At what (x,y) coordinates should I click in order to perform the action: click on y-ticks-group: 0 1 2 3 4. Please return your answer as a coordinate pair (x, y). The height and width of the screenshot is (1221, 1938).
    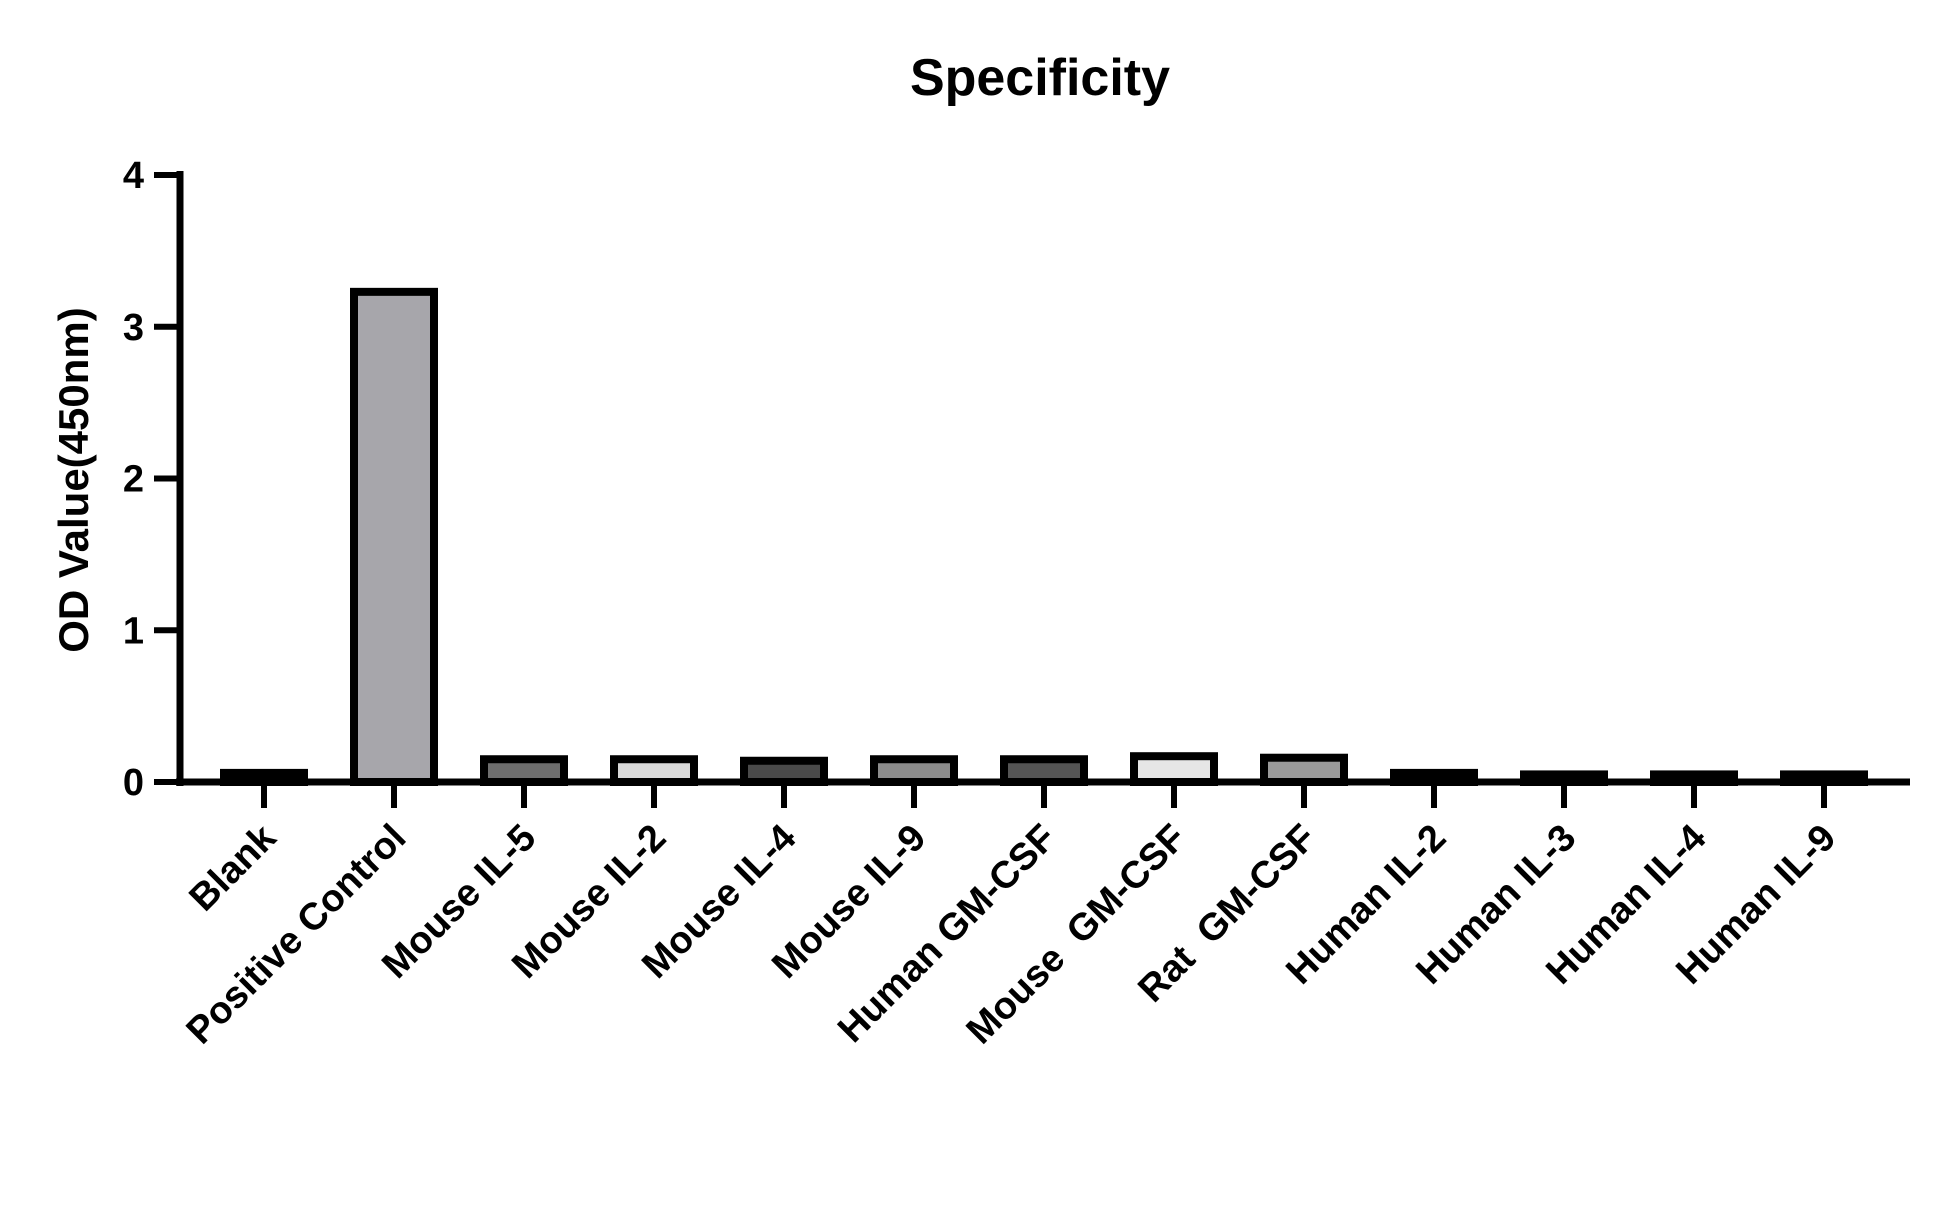
    Looking at the image, I should click on (151, 479).